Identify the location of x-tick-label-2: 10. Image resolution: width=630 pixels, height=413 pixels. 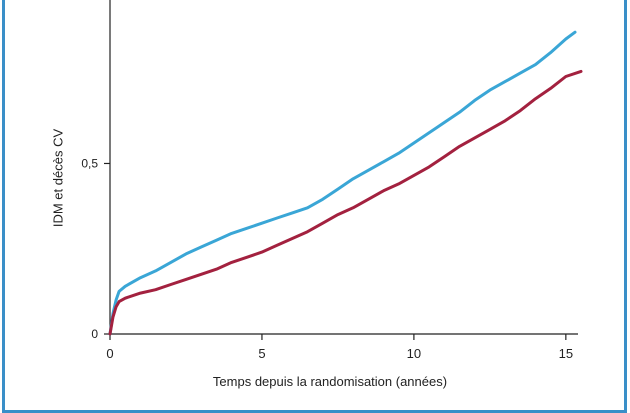
(414, 353).